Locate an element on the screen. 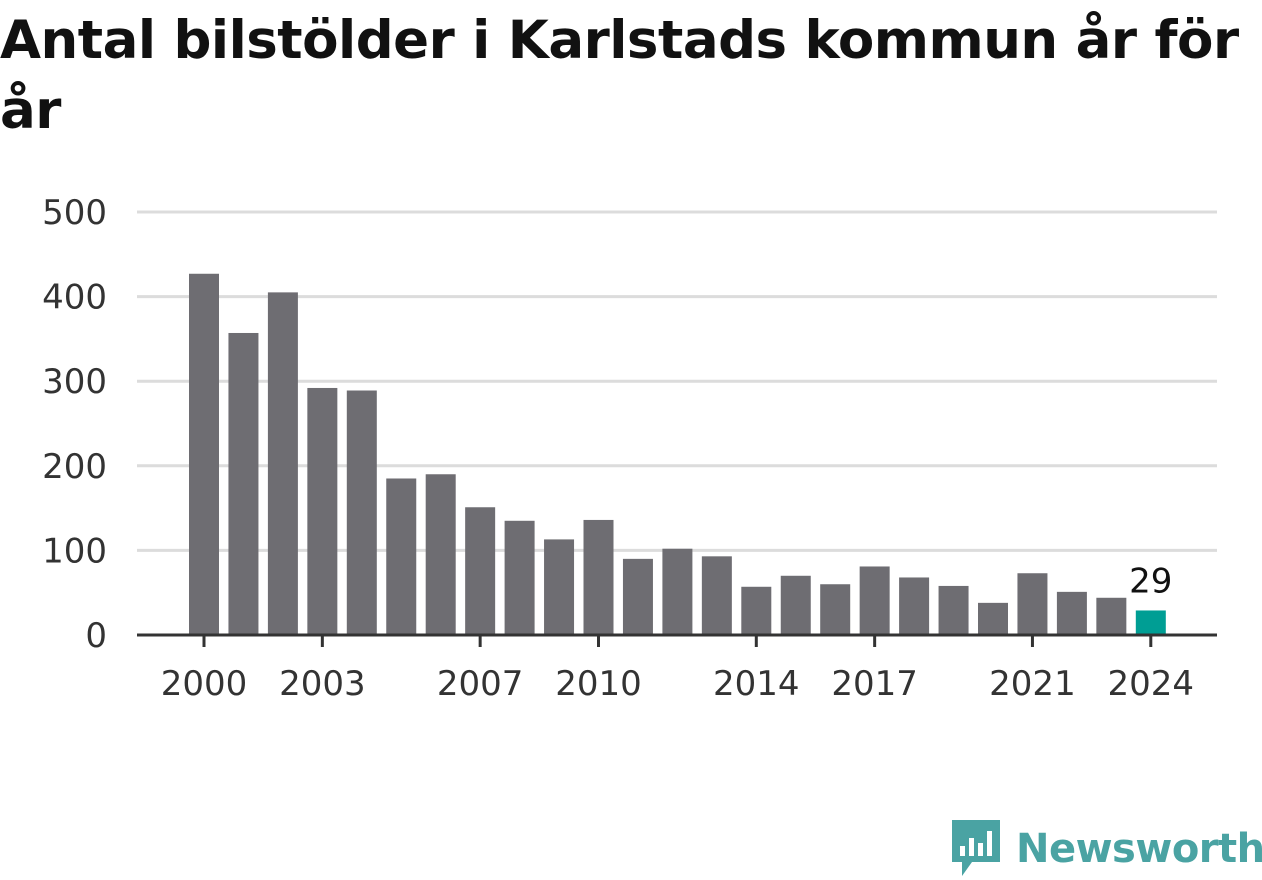  bar-2013 is located at coordinates (716, 595).